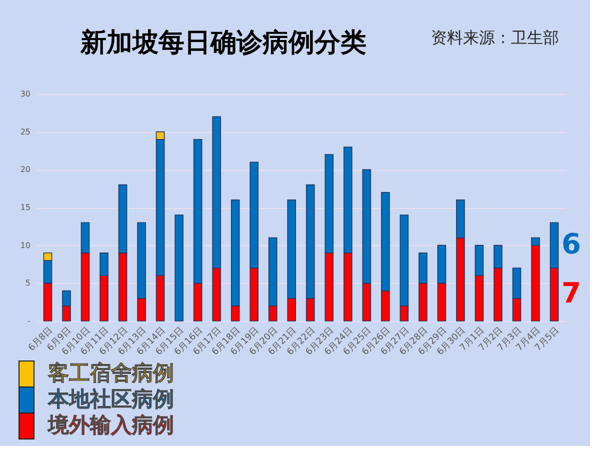 The height and width of the screenshot is (452, 601). I want to click on data-label: 7, so click(572, 293).